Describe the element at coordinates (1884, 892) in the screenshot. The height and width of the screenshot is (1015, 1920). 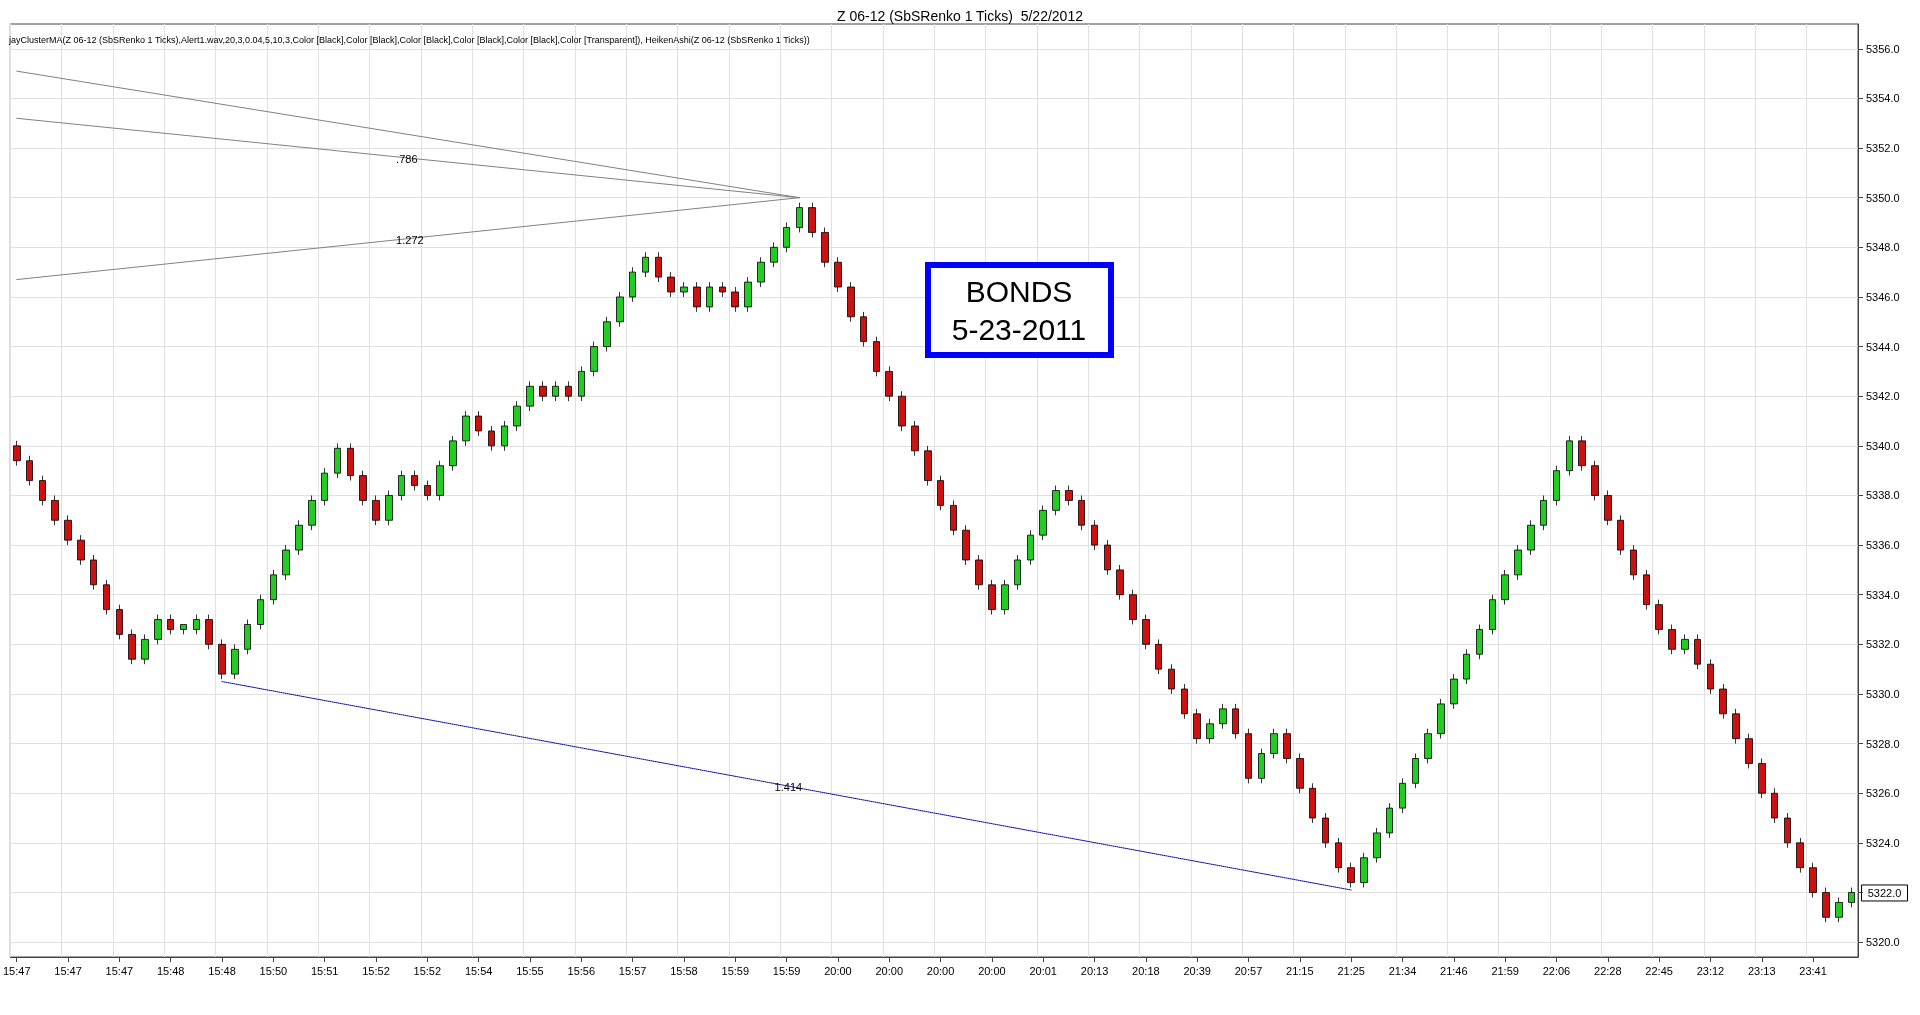
I see `text: 5322.0` at that location.